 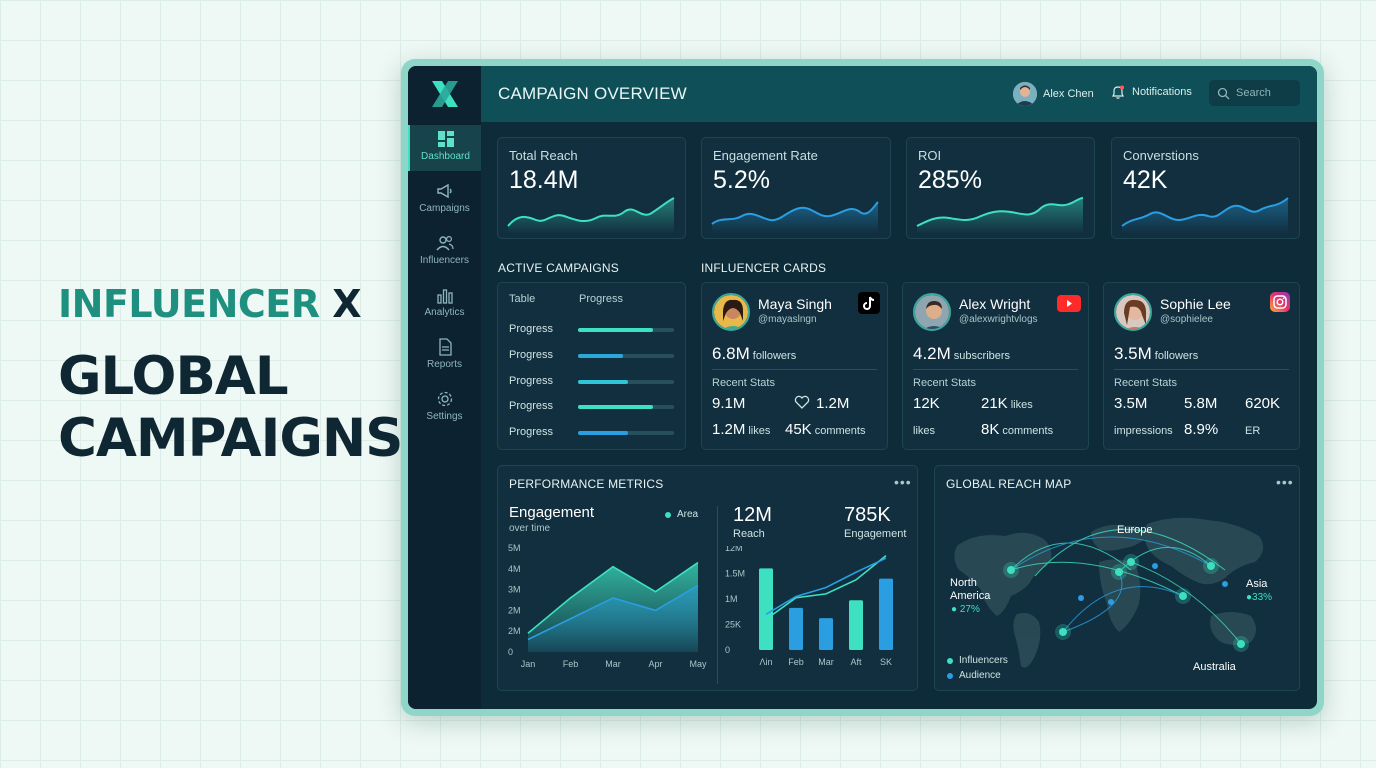 I want to click on influencer-handle: @alexwrightvlogs, so click(x=998, y=319).